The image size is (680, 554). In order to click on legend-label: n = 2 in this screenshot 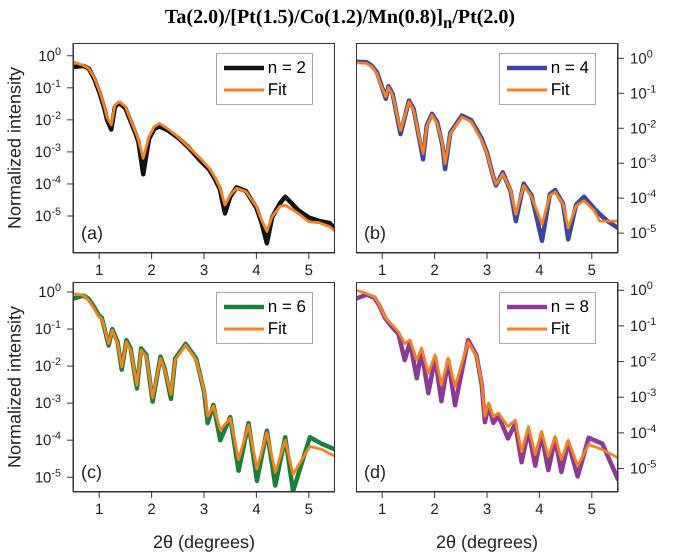, I will do `click(287, 68)`.